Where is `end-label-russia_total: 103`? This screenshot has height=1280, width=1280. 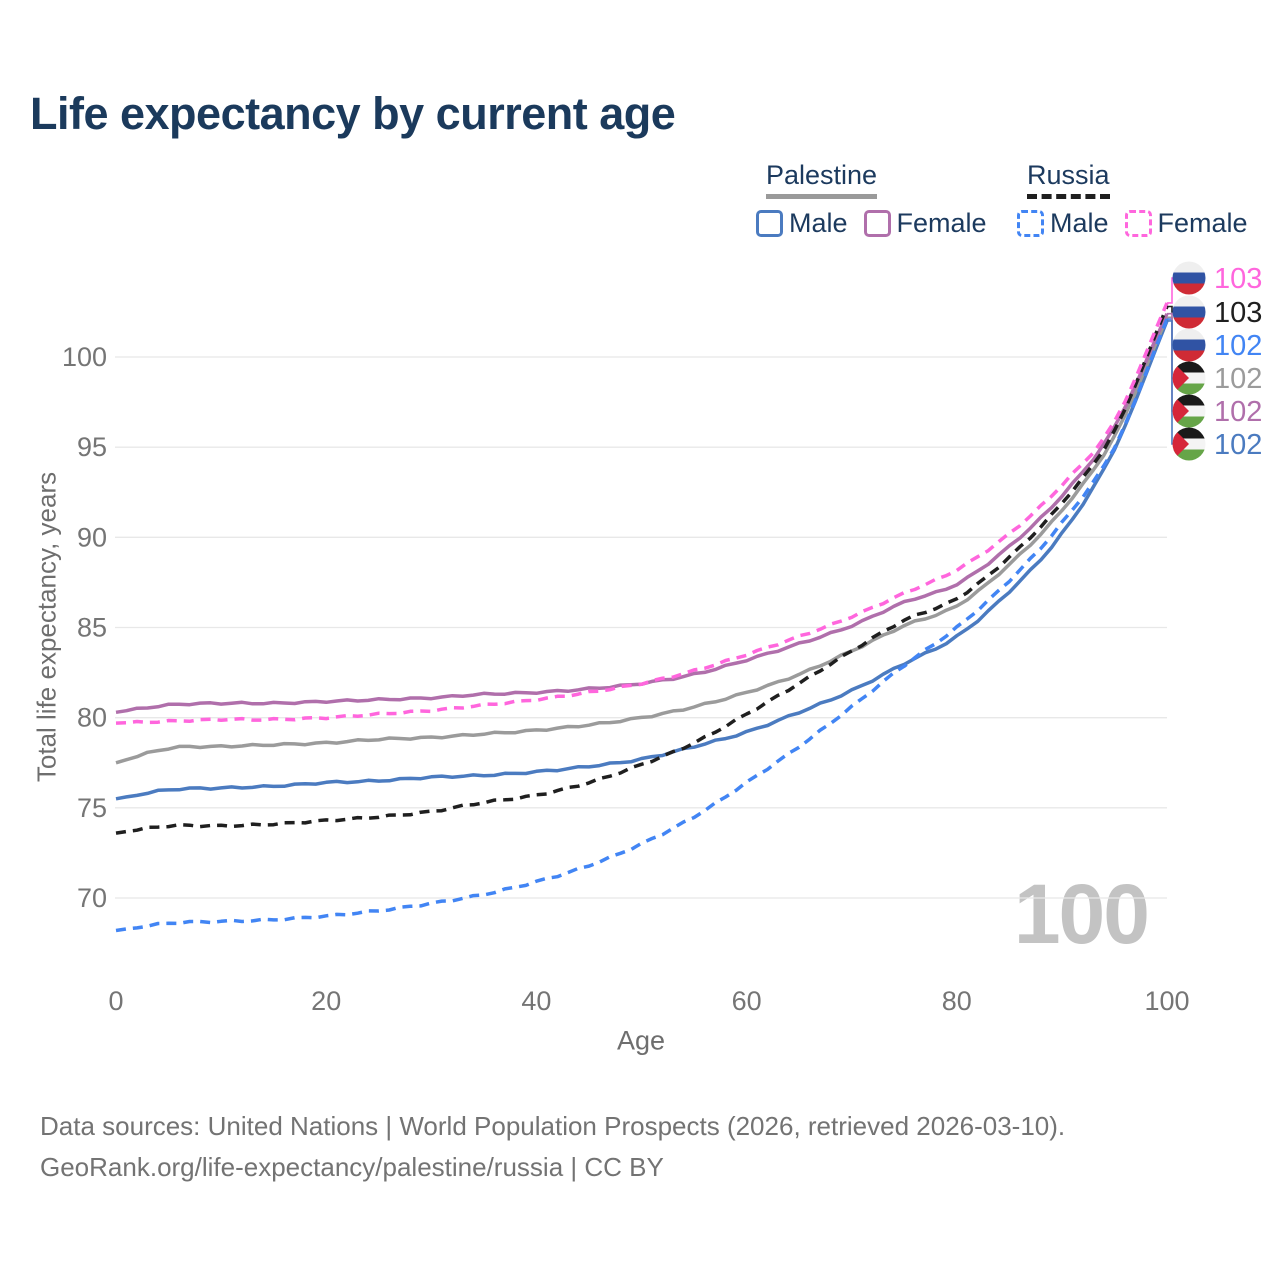 end-label-russia_total: 103 is located at coordinates (1238, 313).